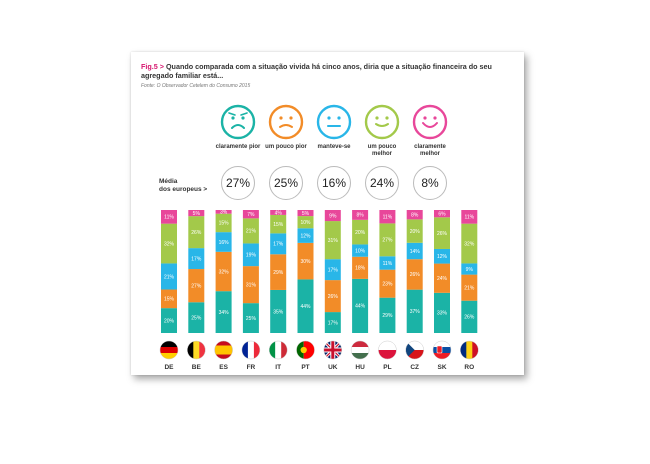 The width and height of the screenshot is (650, 464). Describe the element at coordinates (224, 213) in the screenshot. I see `bar-value-label: 3%` at that location.